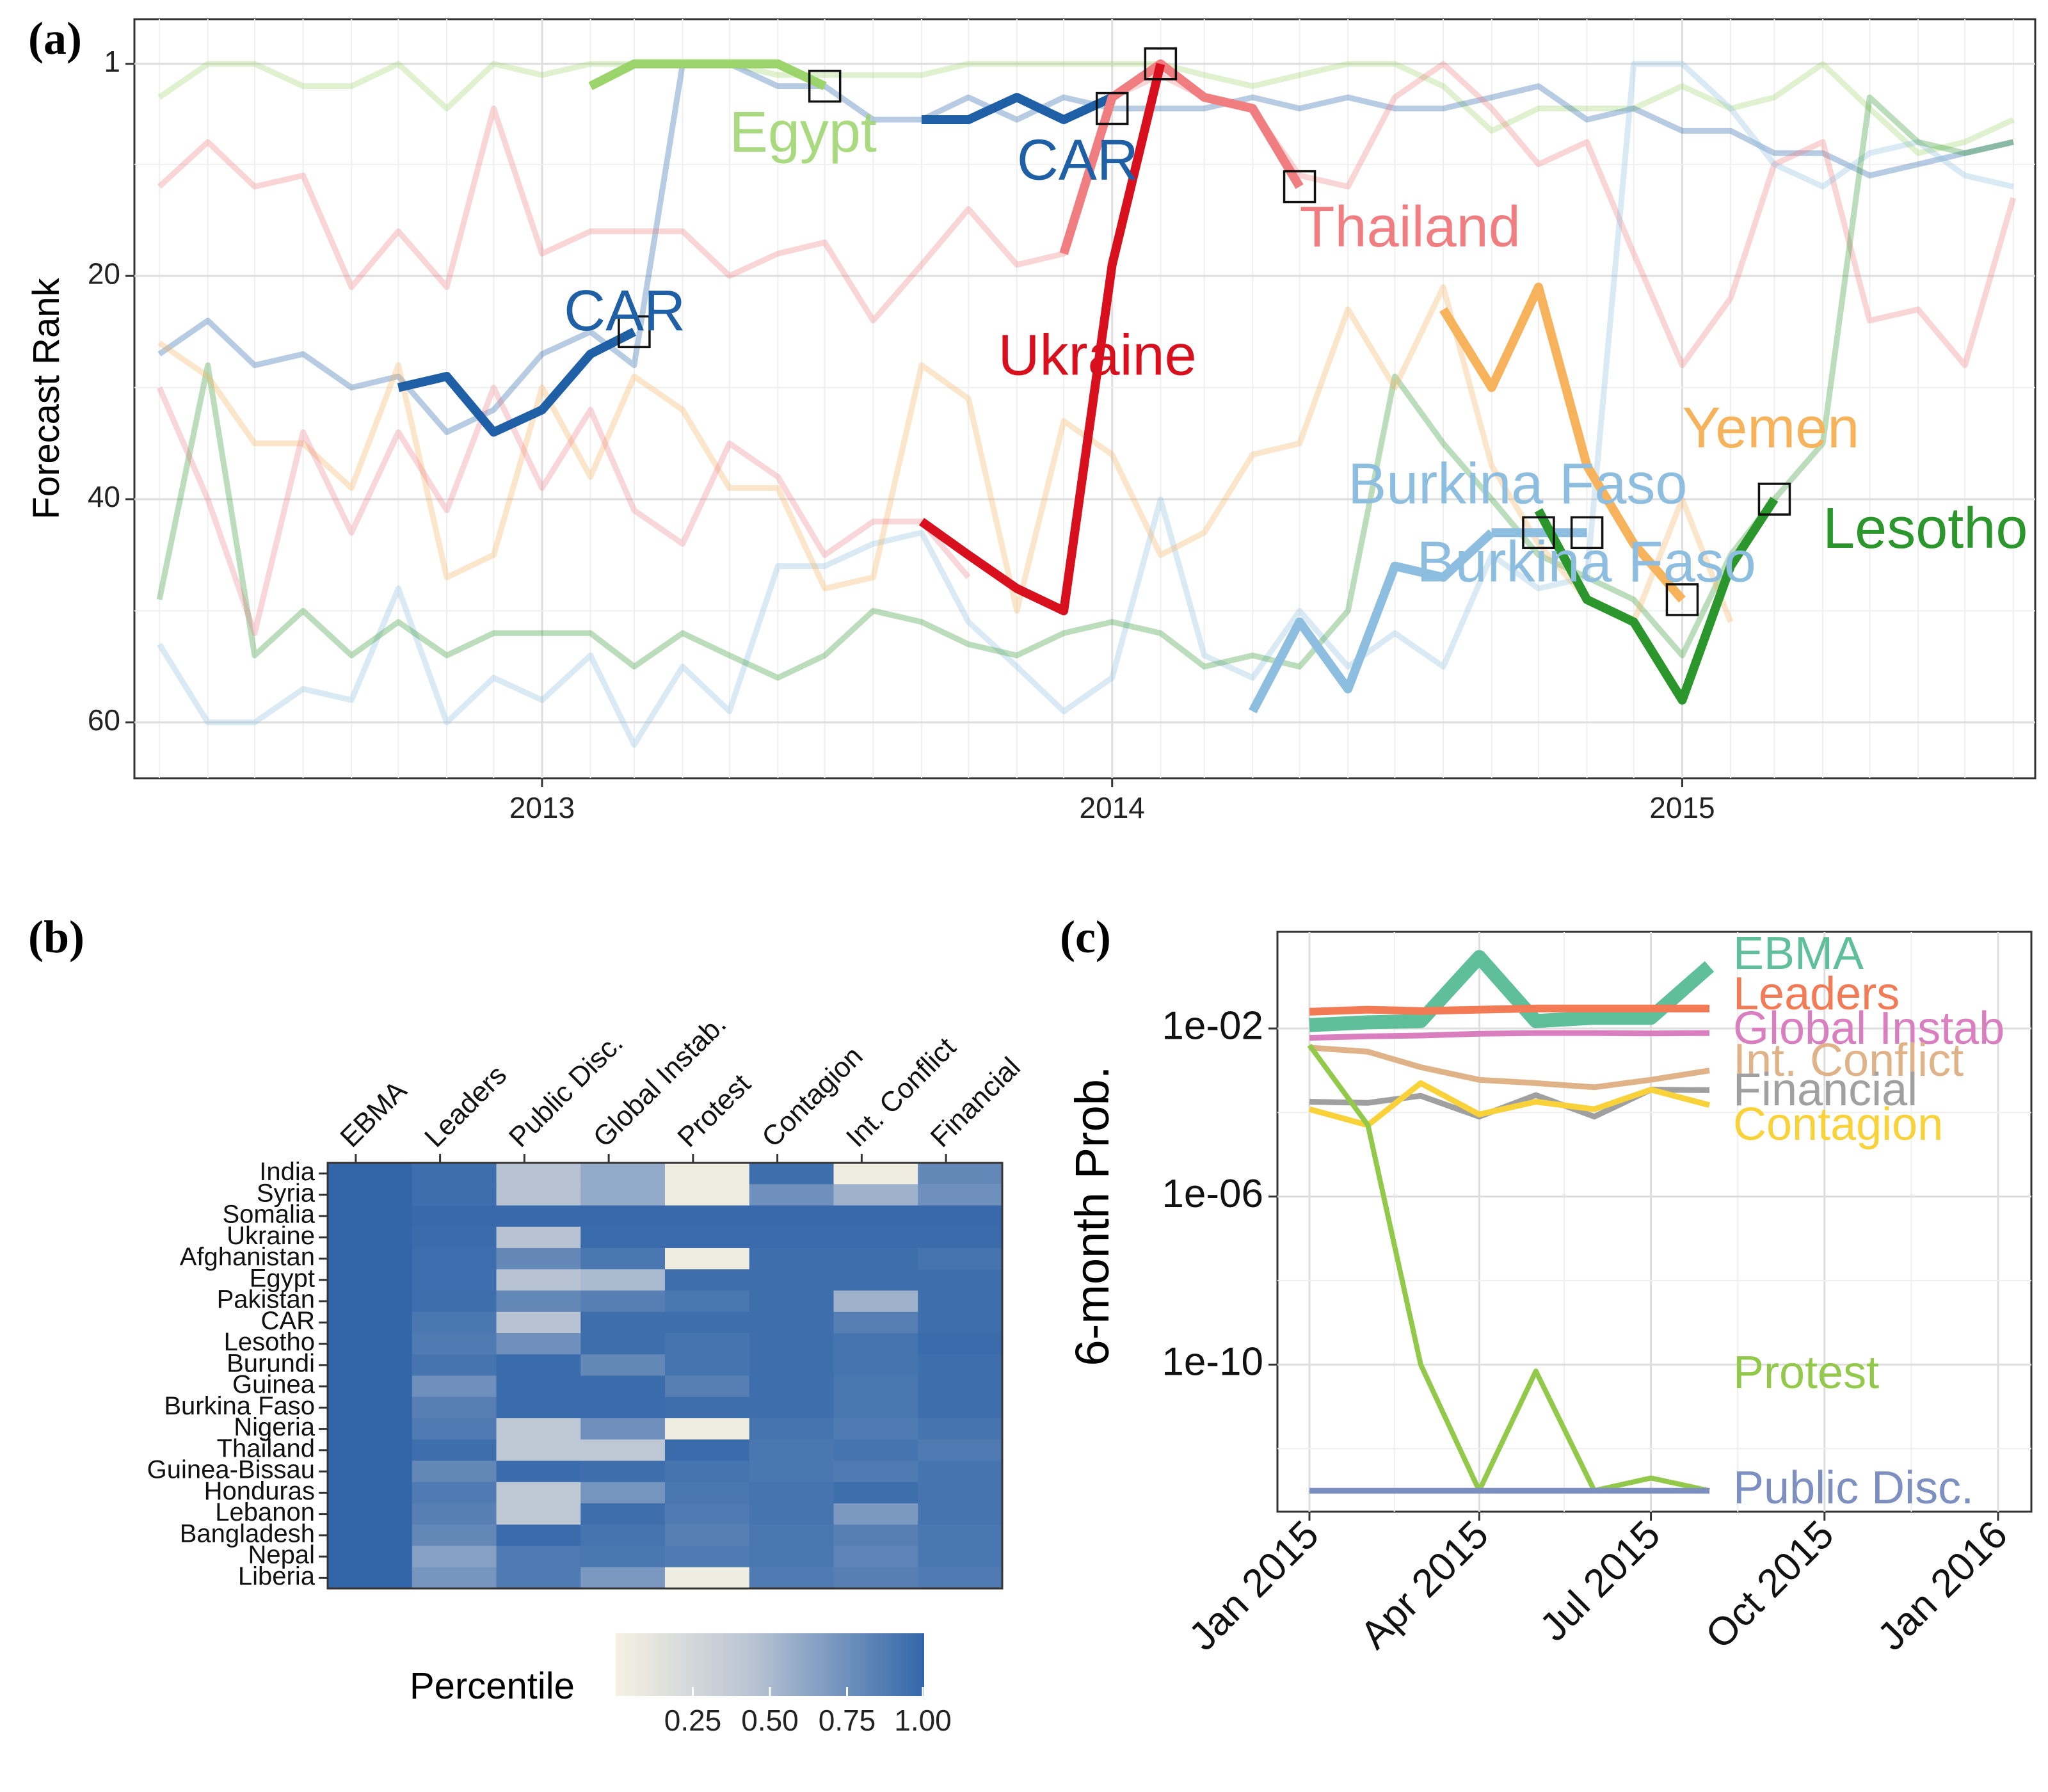 The height and width of the screenshot is (1792, 2048). I want to click on series-label-thailand: Thailand, so click(1410, 227).